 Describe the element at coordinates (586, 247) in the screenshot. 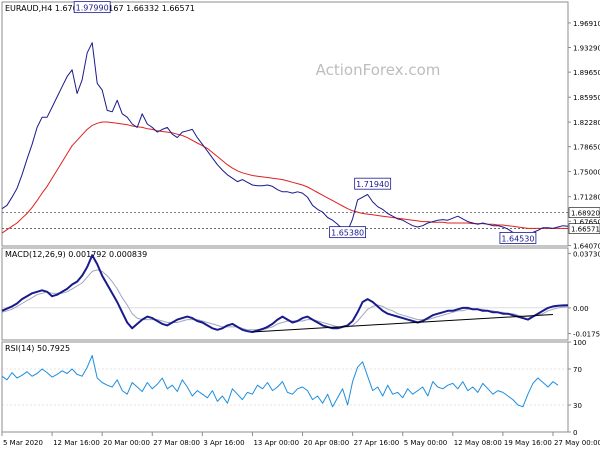

I see `y-tick-label: 1.64070` at that location.